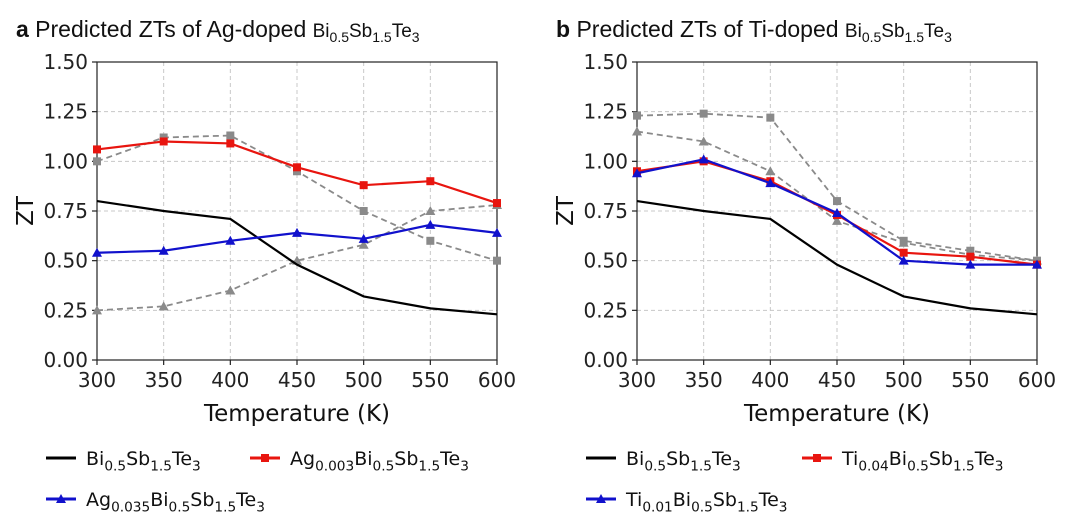 The height and width of the screenshot is (526, 1080). Describe the element at coordinates (175, 502) in the screenshot. I see `legend-label: Ag0.035​Bi0.5​Sb1.5​Te3​` at that location.